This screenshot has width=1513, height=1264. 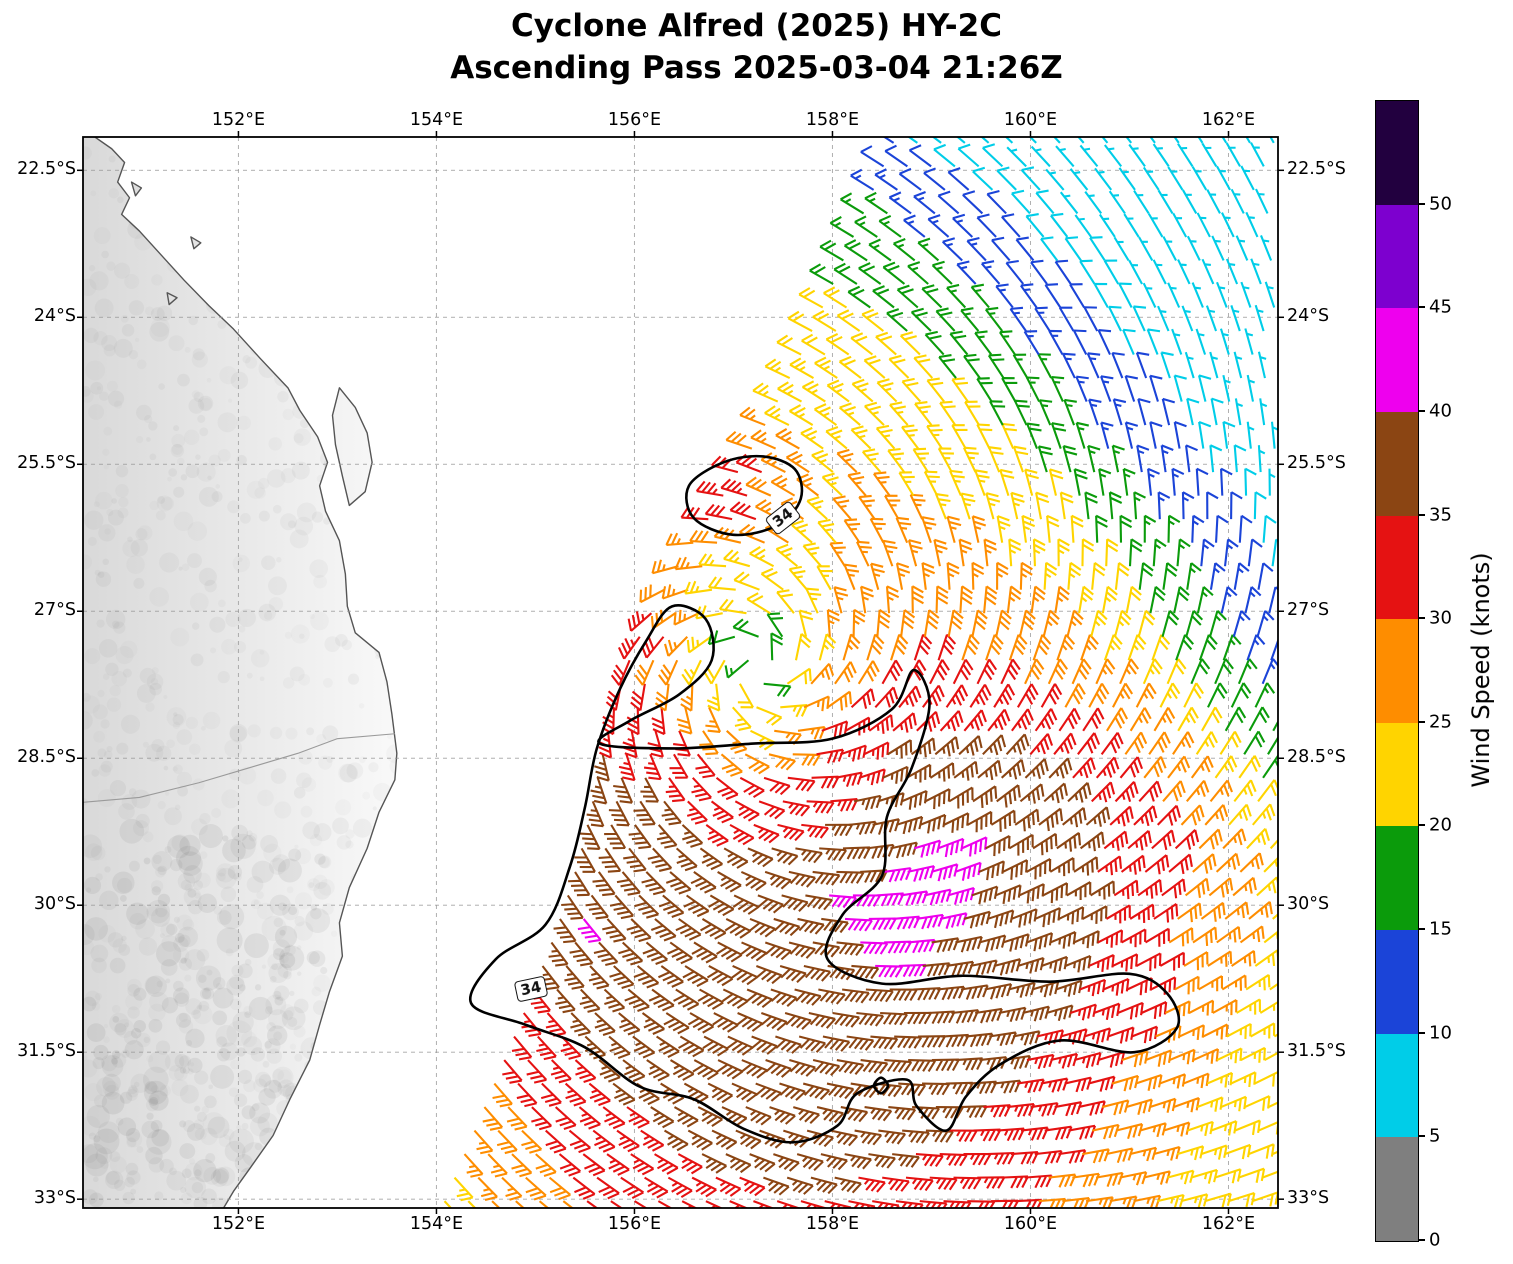 What do you see at coordinates (1440, 204) in the screenshot?
I see `colorbar-tick-label: 50` at bounding box center [1440, 204].